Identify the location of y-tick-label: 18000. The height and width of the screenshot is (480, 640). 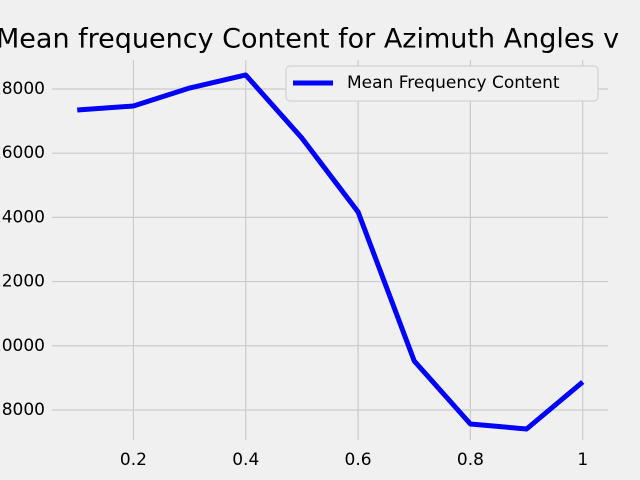
(22, 89).